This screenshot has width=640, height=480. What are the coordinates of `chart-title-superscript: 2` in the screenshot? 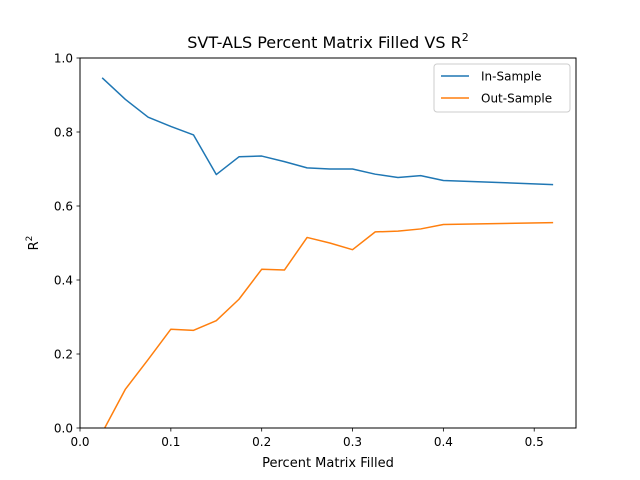 It's located at (465, 37).